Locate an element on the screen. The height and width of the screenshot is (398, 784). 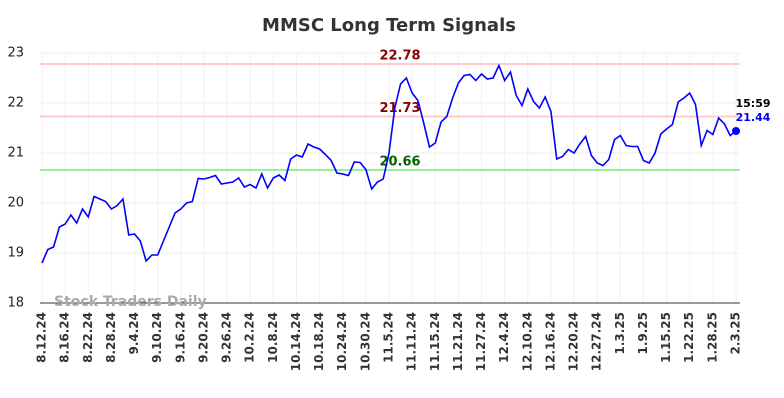
x-tick-label: 10.18.24 is located at coordinates (319, 341).